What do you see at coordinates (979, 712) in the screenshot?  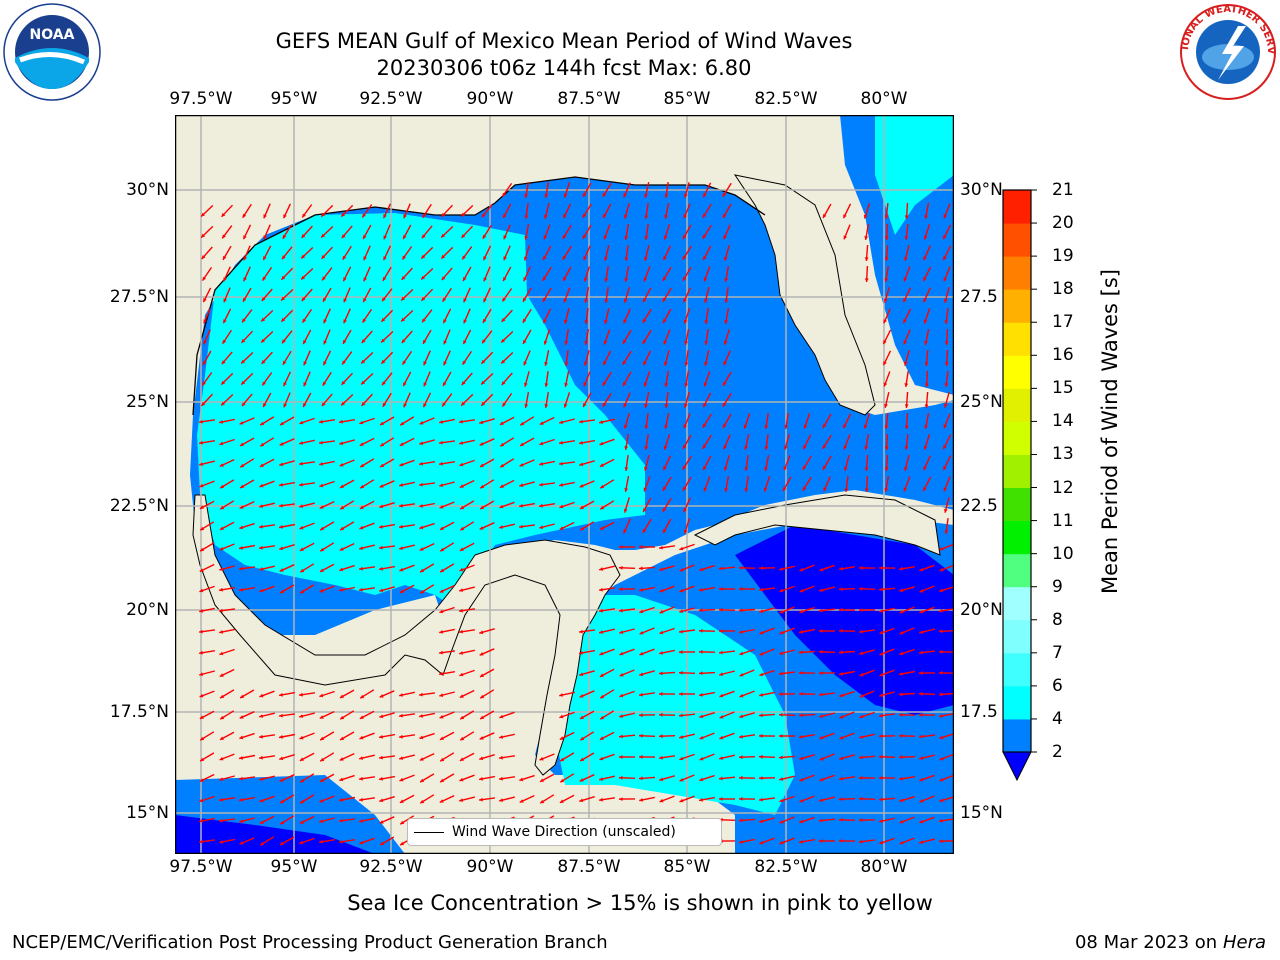 I see `lat-tick-right: 17.5` at bounding box center [979, 712].